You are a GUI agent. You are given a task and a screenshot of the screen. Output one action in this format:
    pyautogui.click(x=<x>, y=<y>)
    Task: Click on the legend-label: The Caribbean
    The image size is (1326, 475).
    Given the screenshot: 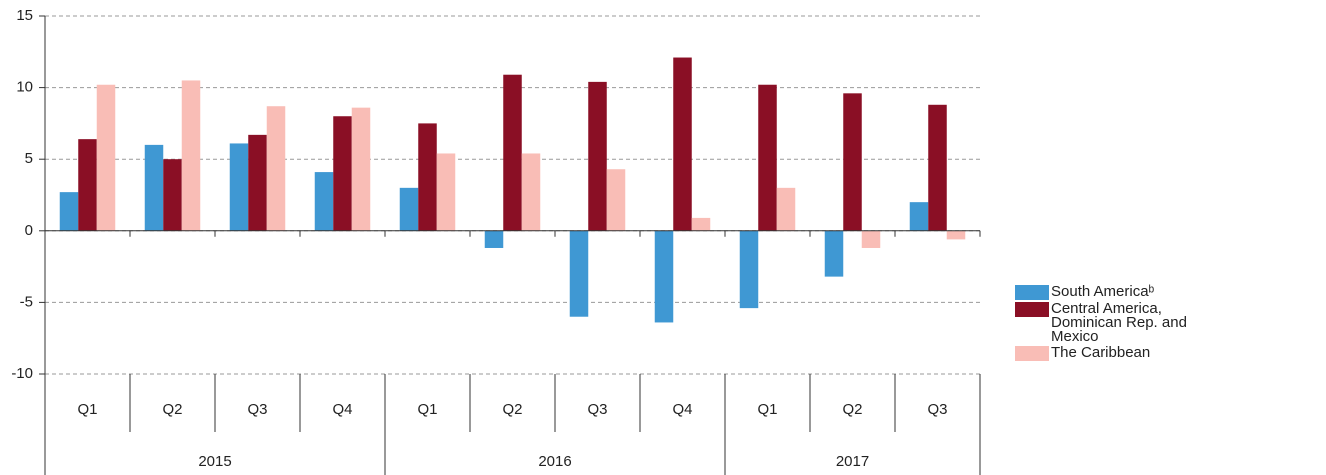 What is the action you would take?
    pyautogui.click(x=1101, y=352)
    